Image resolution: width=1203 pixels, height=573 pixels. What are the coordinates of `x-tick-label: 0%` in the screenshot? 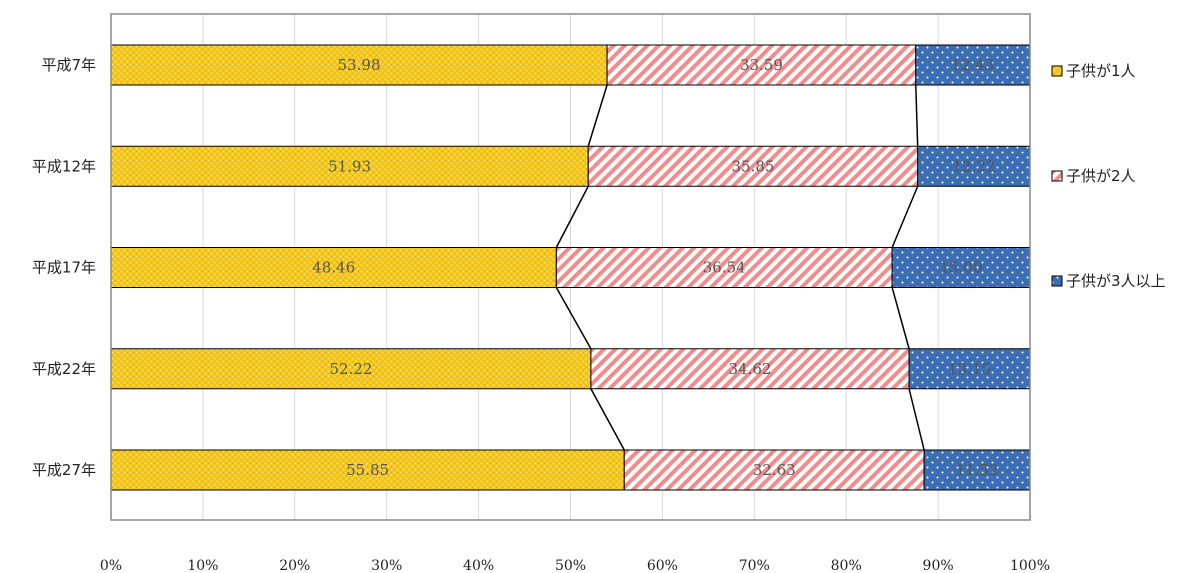 It's located at (111, 565).